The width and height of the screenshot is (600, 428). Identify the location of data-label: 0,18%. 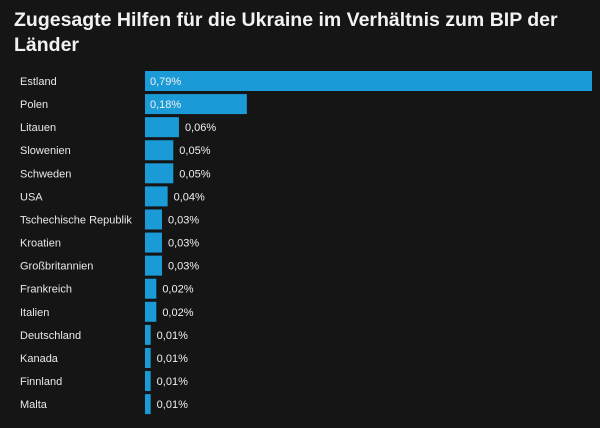
(165, 105).